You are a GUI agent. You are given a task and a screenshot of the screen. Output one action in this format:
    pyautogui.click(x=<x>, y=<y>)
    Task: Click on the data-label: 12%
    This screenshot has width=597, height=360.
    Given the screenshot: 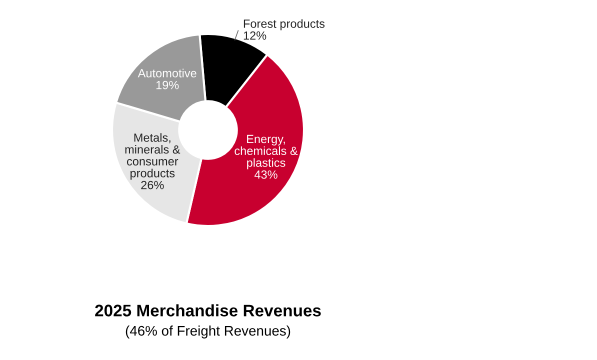 What is the action you would take?
    pyautogui.click(x=255, y=35)
    